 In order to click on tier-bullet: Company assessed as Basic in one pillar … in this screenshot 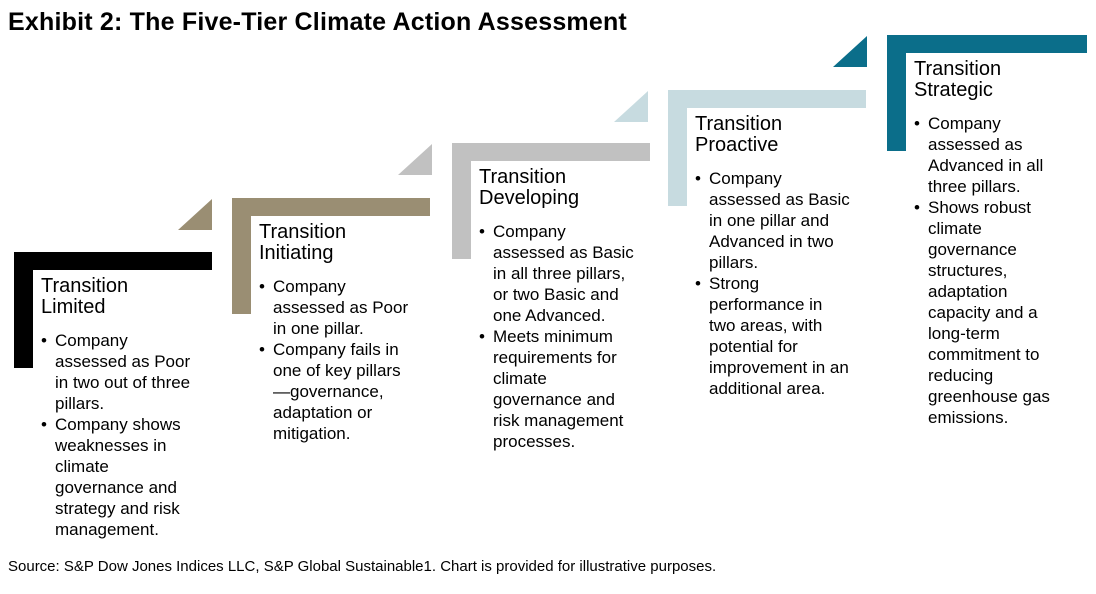, I will do `click(773, 220)`.